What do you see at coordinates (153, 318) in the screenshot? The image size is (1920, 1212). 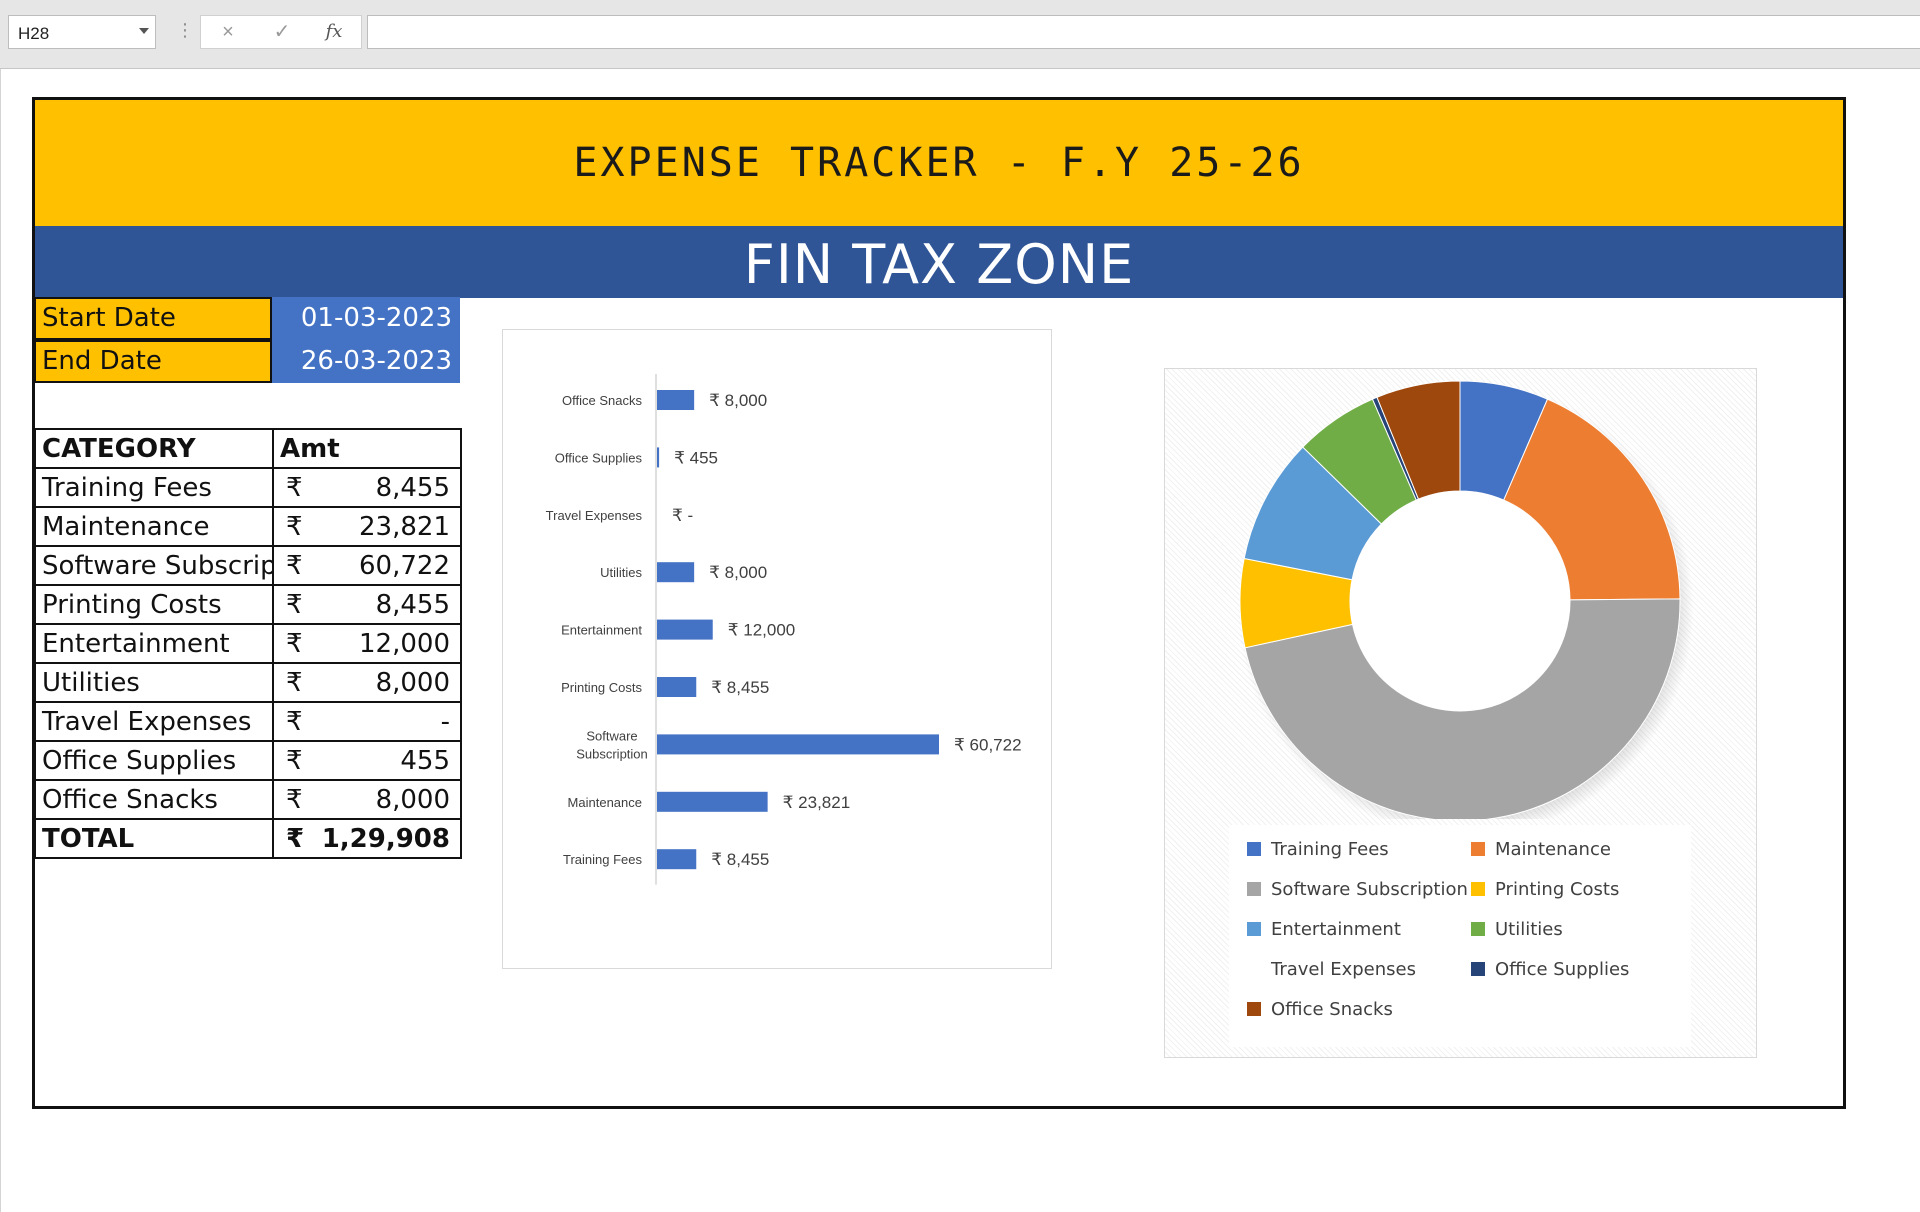 I see `start-date-label: Start Date` at bounding box center [153, 318].